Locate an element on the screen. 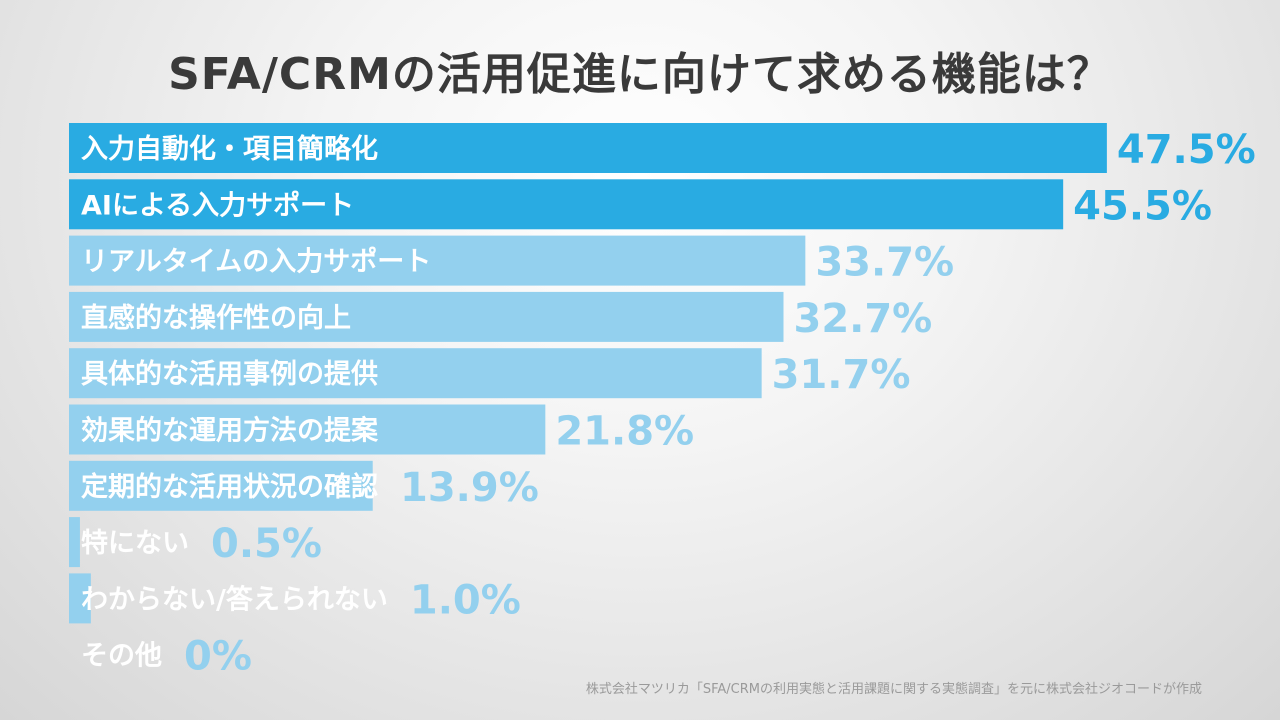  value-label-5: 21.8% is located at coordinates (624, 432).